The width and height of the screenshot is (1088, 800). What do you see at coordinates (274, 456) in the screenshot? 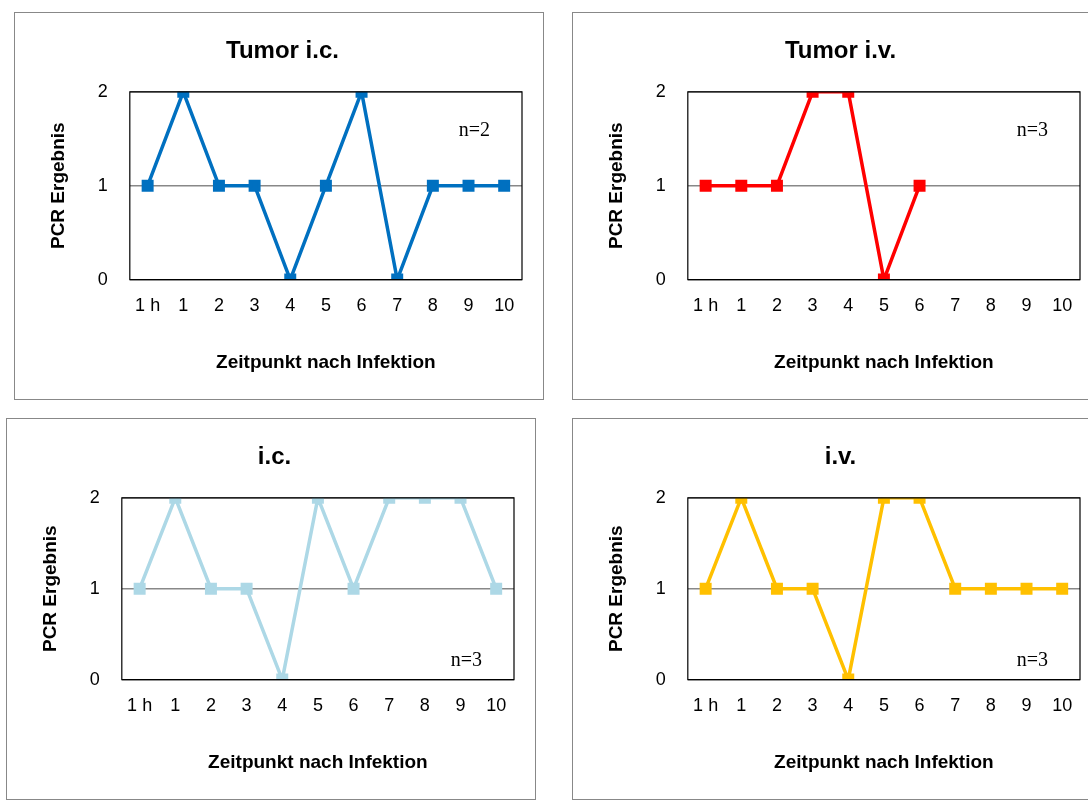
I see `chart-title: i.c.` at bounding box center [274, 456].